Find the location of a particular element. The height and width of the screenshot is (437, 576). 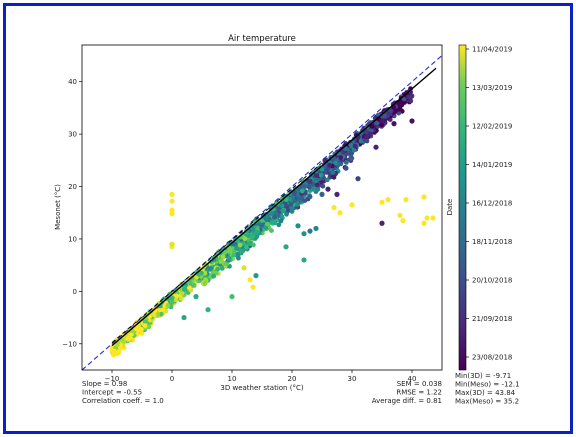

y-tick-label: 30 is located at coordinates (72, 135).